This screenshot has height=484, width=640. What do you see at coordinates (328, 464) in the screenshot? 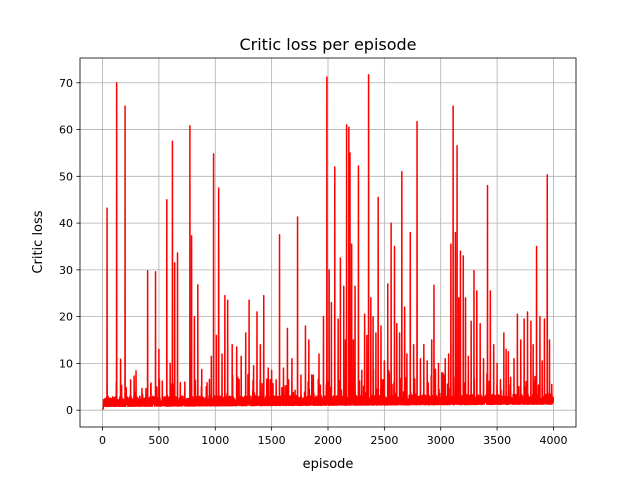
I see `x-axis-label: episode` at bounding box center [328, 464].